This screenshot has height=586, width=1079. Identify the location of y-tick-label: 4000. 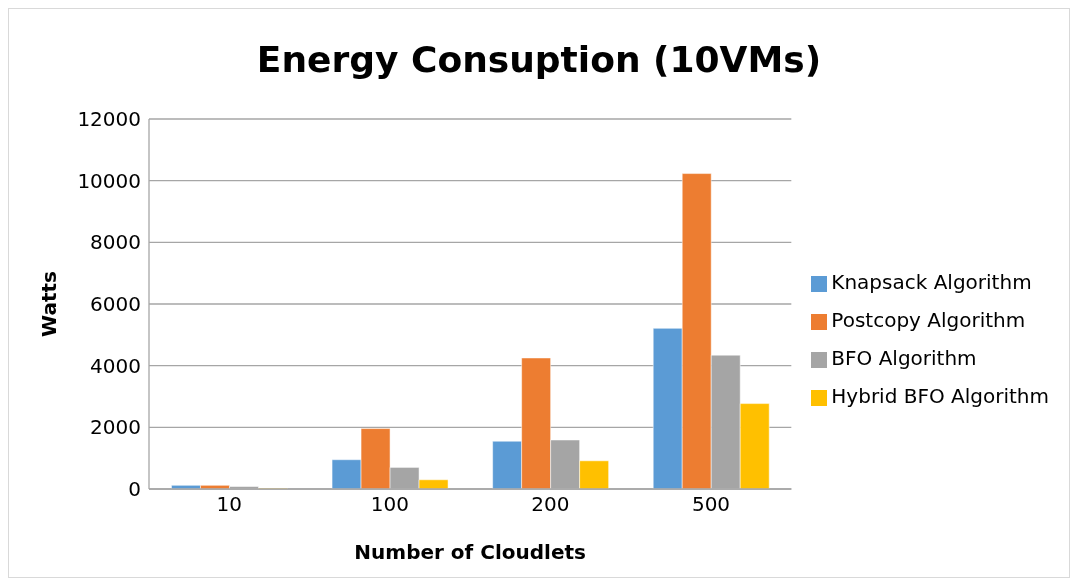
(115, 365).